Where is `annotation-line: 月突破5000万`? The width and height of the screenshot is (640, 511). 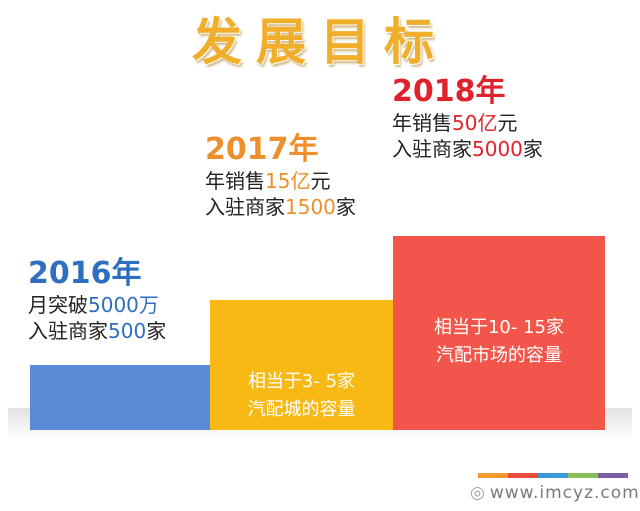 annotation-line: 月突破5000万 is located at coordinates (97, 305).